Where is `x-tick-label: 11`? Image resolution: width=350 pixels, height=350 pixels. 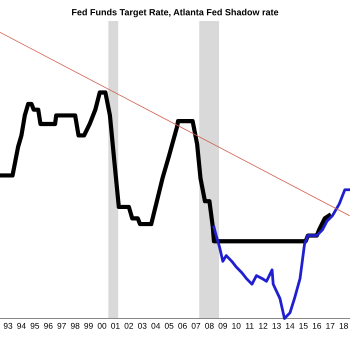 x-tick-label: 11 is located at coordinates (250, 325).